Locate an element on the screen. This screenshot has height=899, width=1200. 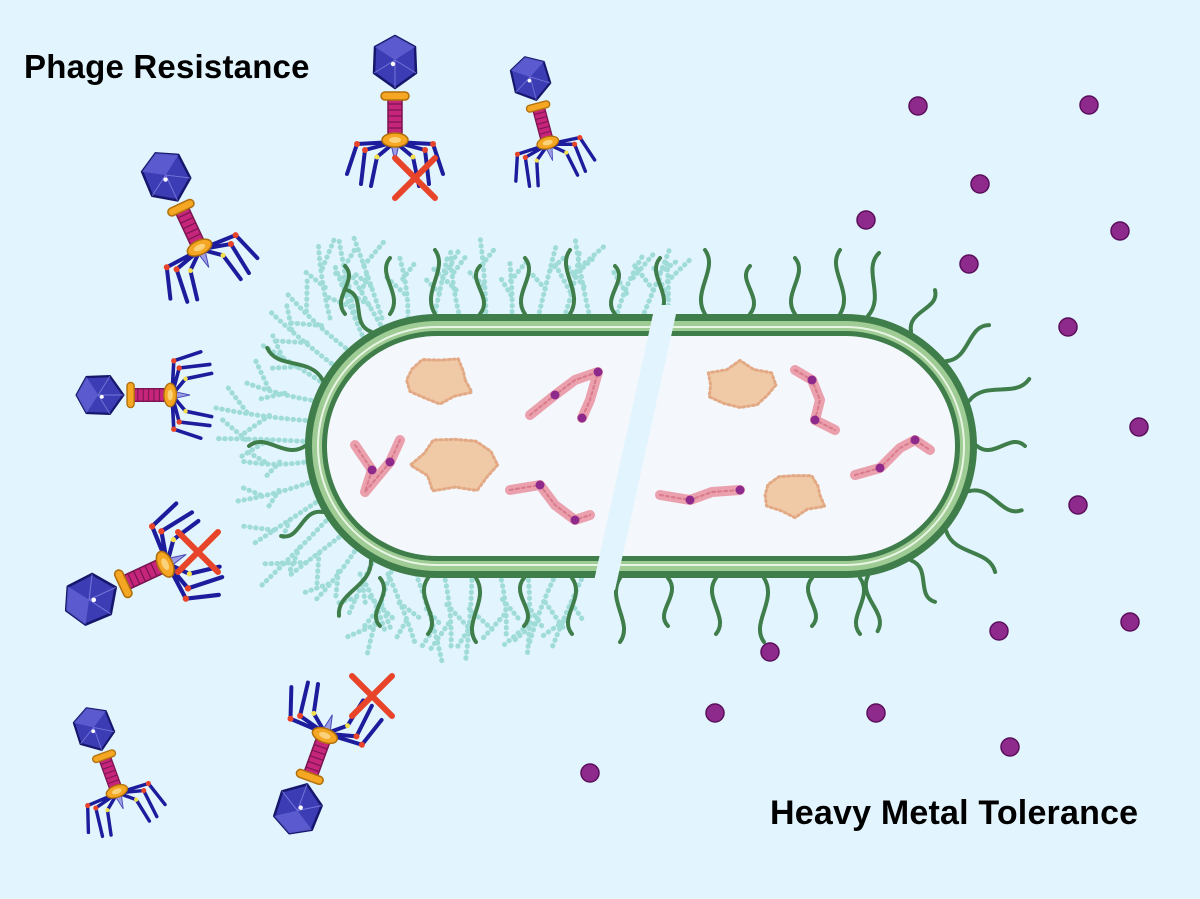
cell-cutaway-gap is located at coordinates (635, 447).